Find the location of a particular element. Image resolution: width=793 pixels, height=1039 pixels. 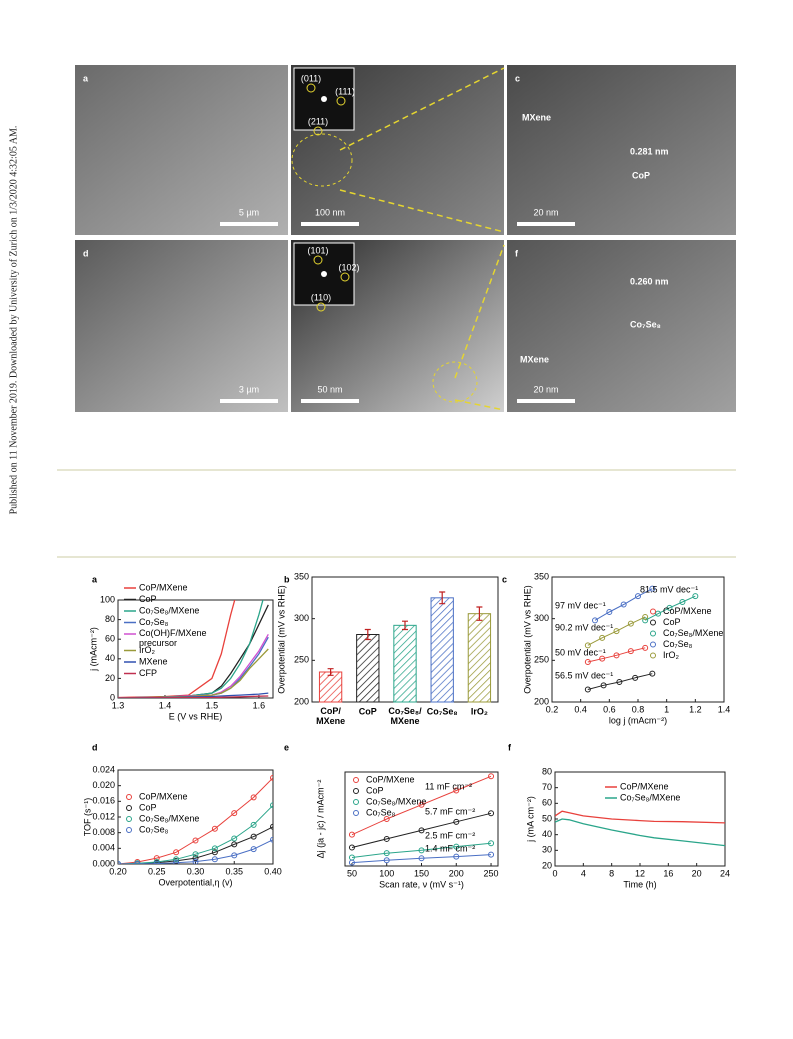

fft-index: (011) is located at coordinates (311, 78).